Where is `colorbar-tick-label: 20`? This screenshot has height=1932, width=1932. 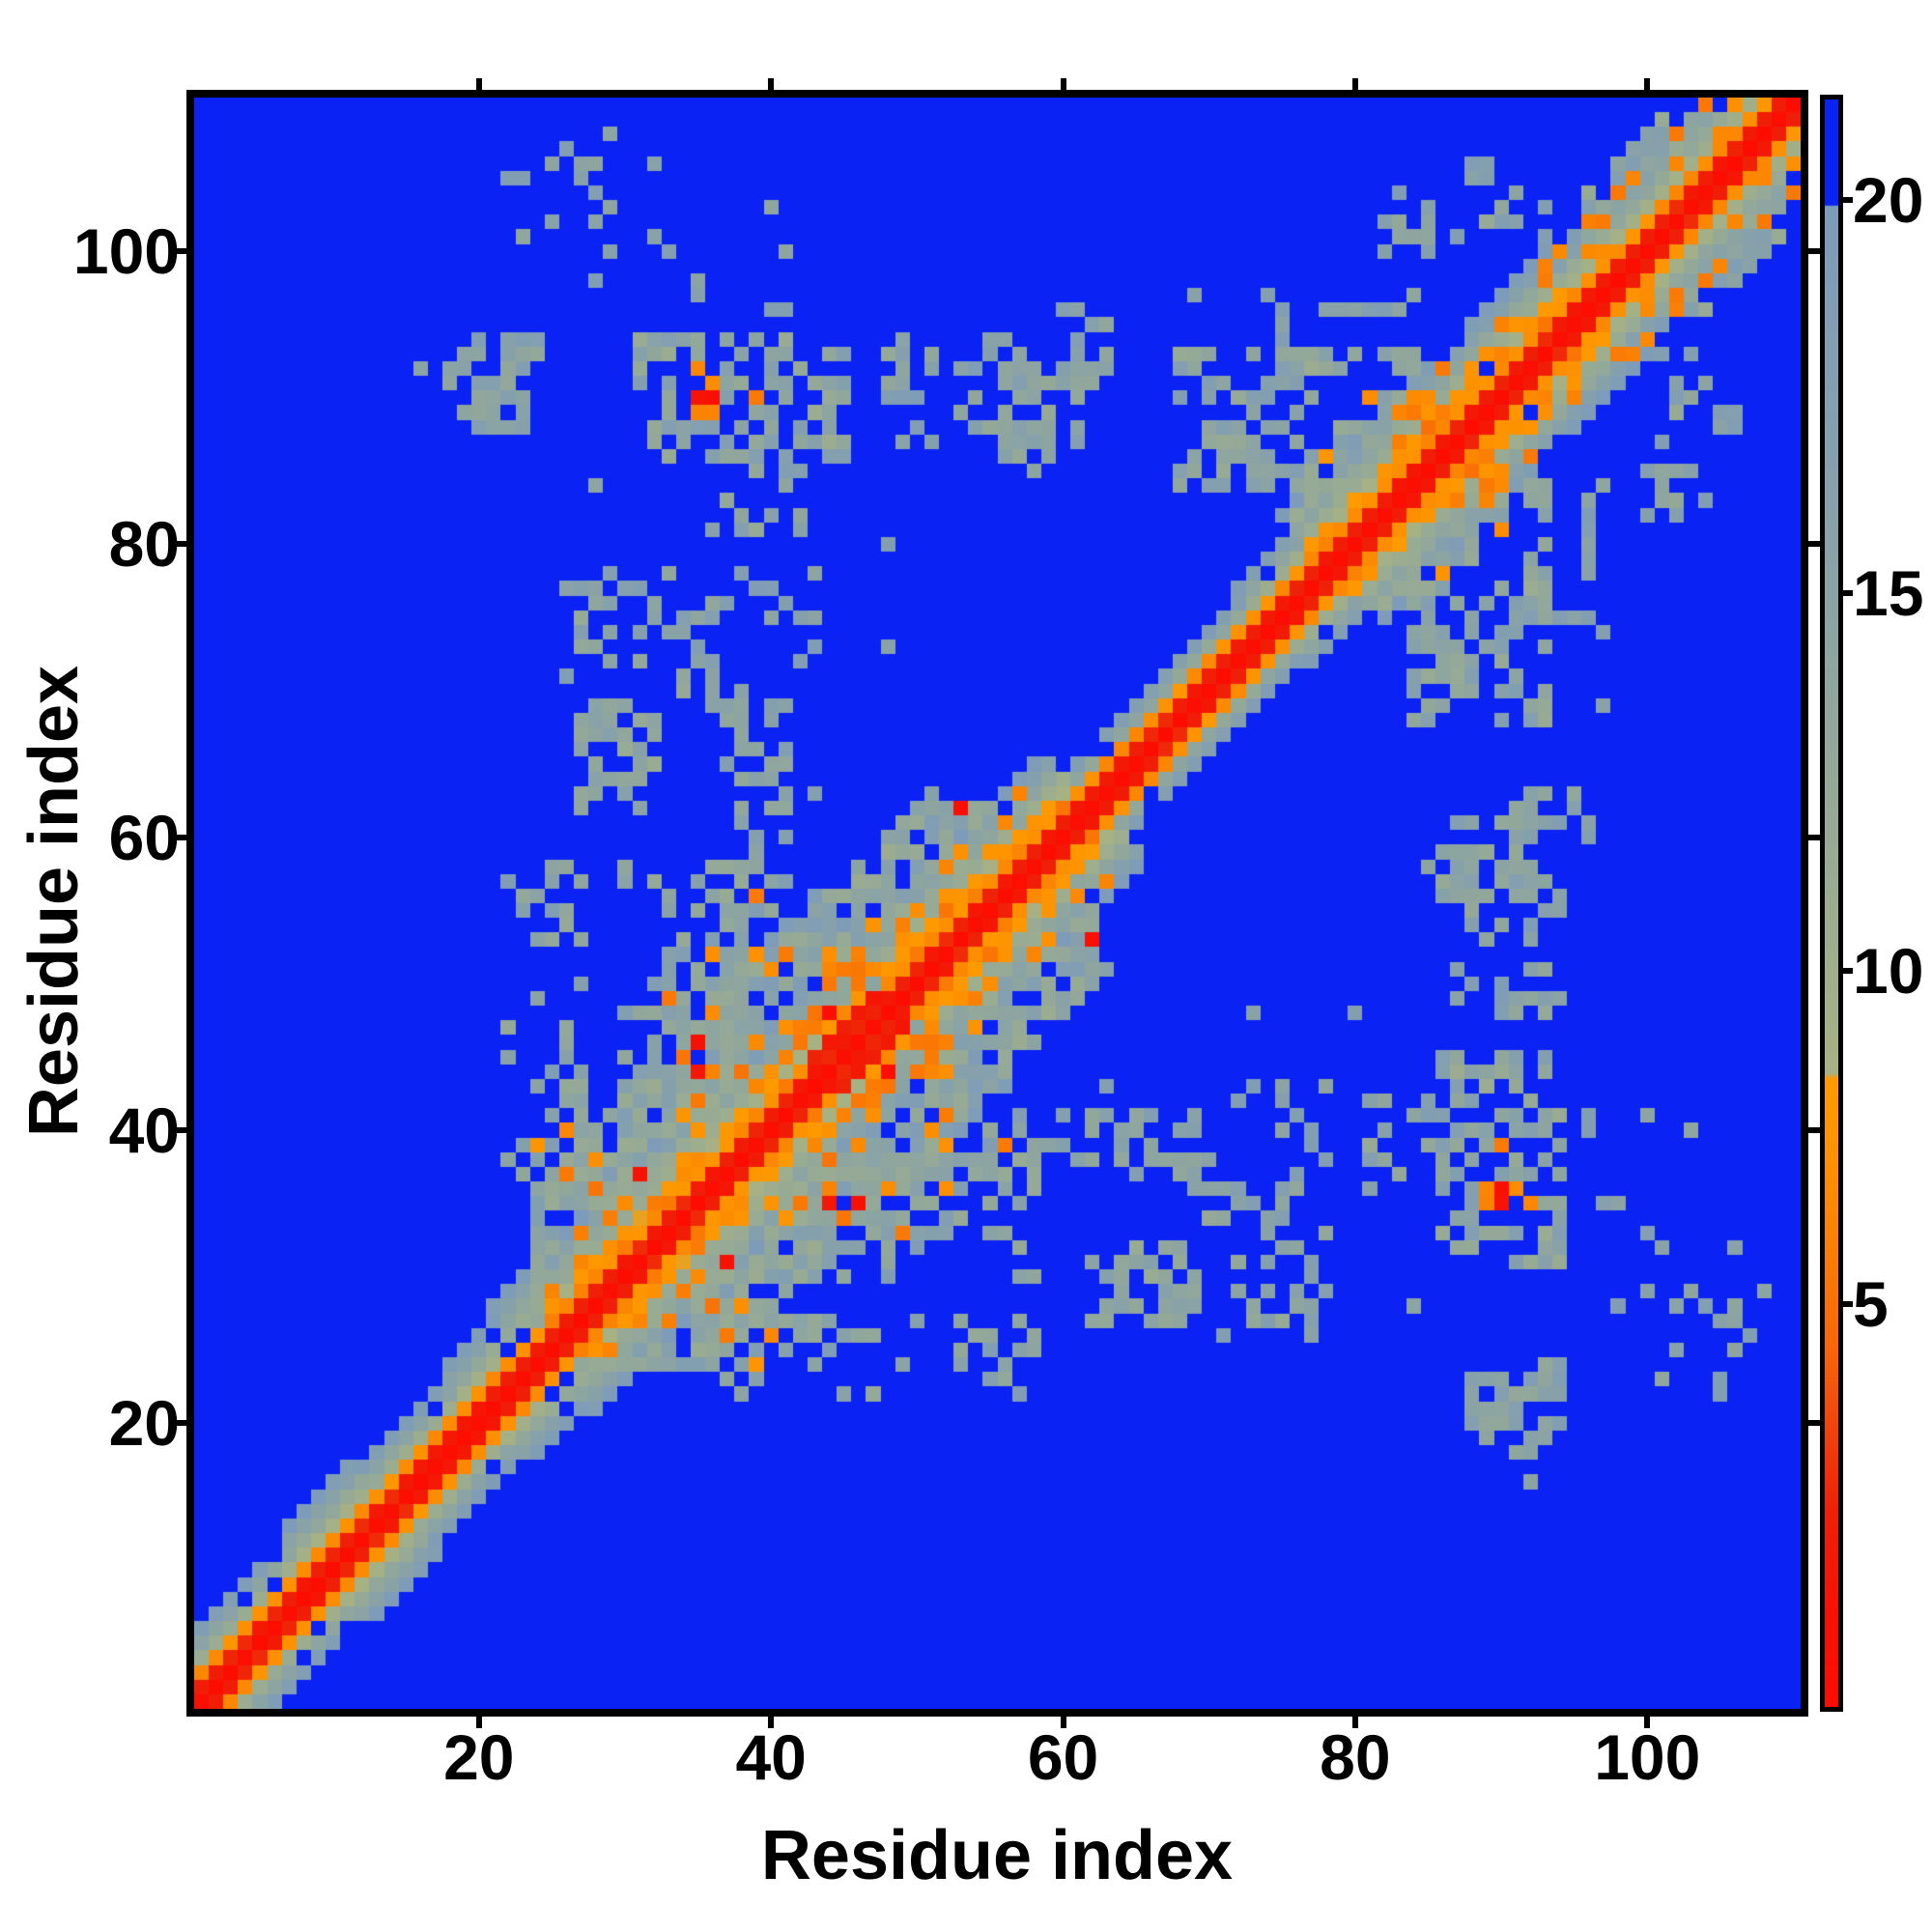
colorbar-tick-label: 20 is located at coordinates (1888, 200).